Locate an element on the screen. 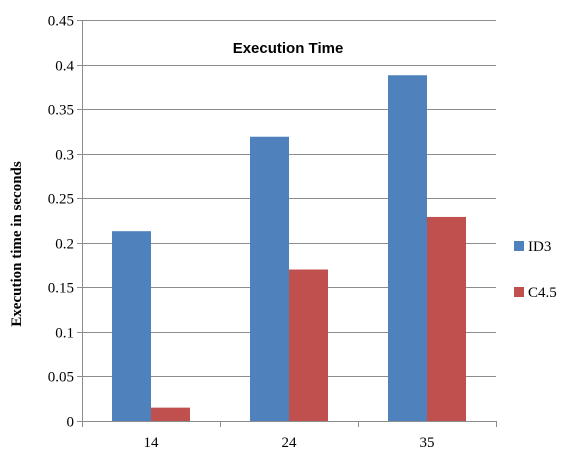 This screenshot has height=471, width=566. x-tick-labels: 14 24 35 is located at coordinates (289, 443).